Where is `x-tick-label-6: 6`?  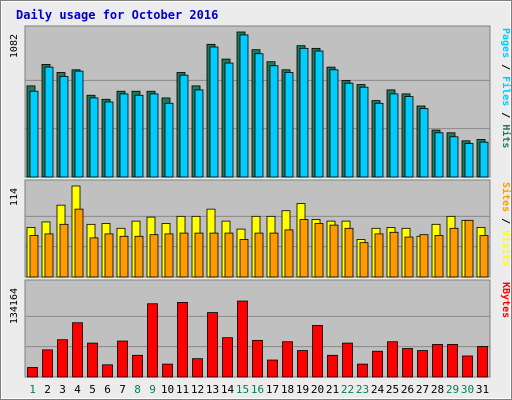 x-tick-label-6: 6 is located at coordinates (107, 389).